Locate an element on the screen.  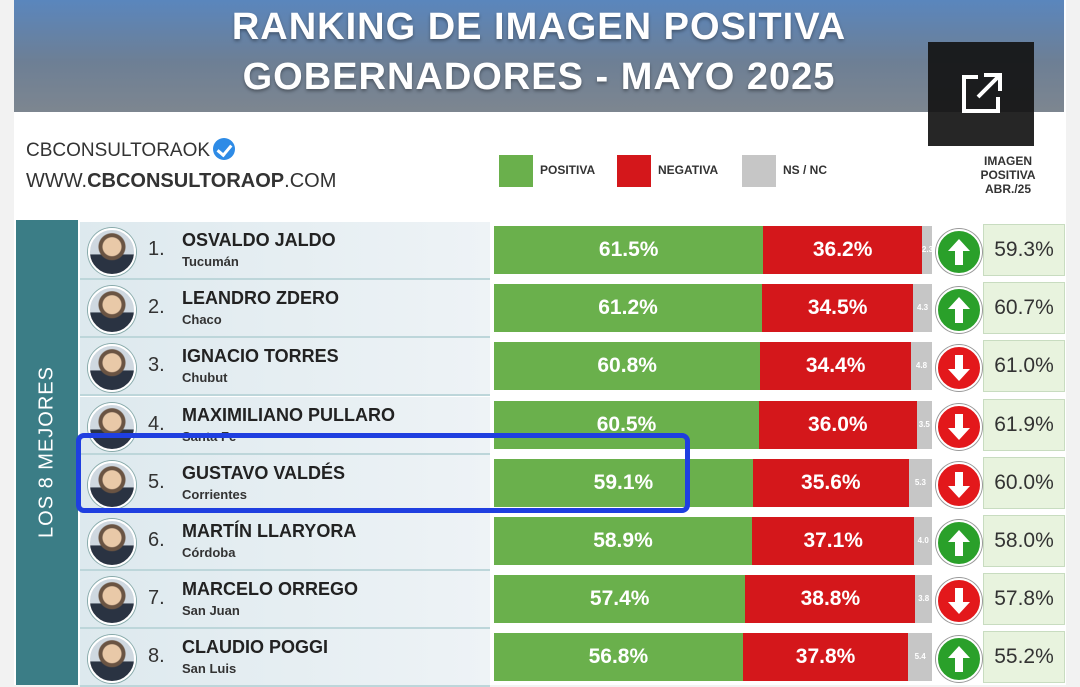
previous-header-line-2: POSITIVA is located at coordinates (1008, 175).